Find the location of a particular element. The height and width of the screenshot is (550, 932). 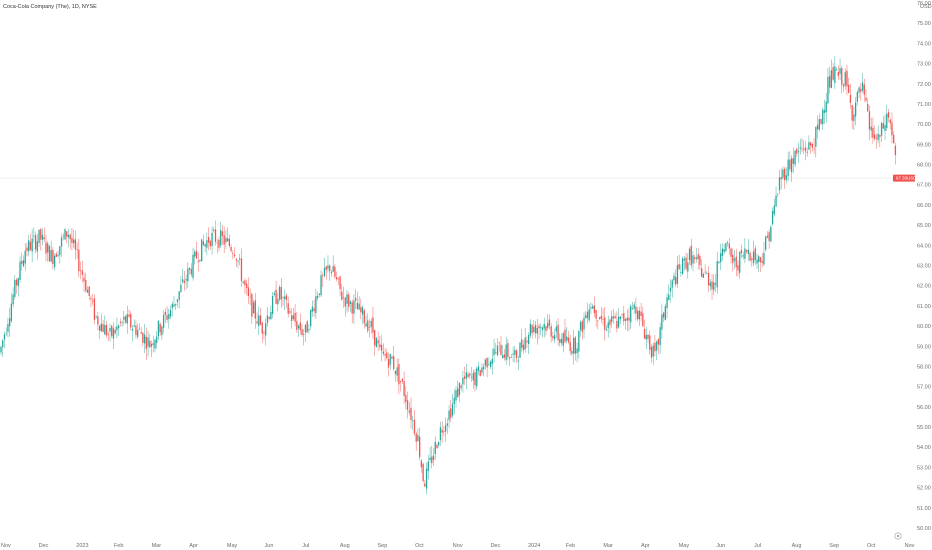

last-price-badge: 67.33 USD is located at coordinates (904, 178).